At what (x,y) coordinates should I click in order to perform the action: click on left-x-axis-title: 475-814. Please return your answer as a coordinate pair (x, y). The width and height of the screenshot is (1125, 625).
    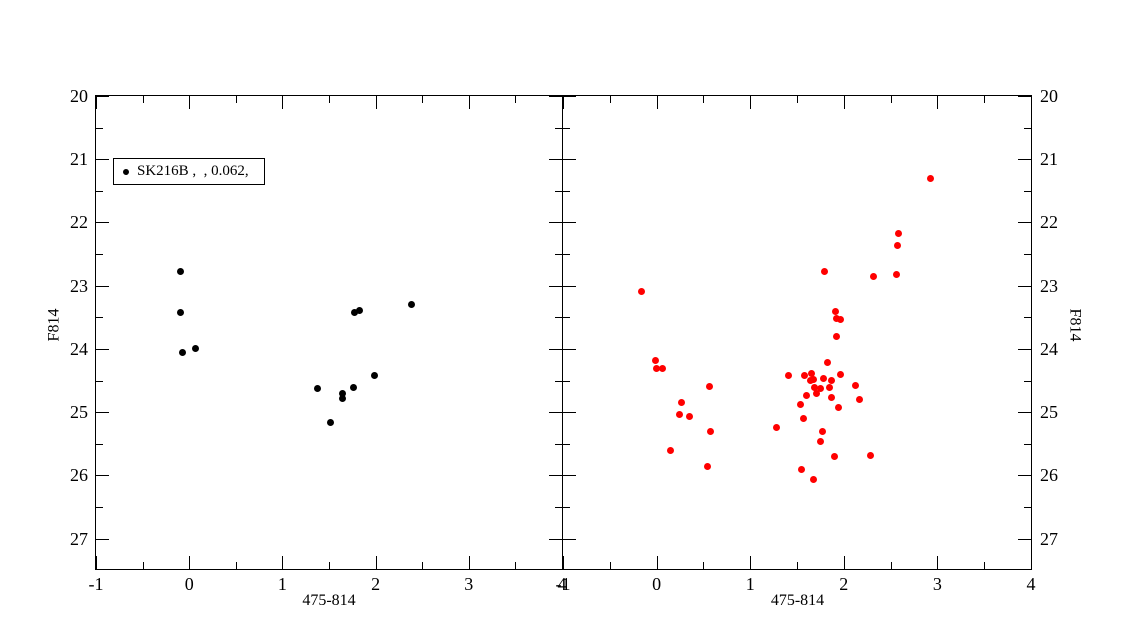
    Looking at the image, I should click on (329, 600).